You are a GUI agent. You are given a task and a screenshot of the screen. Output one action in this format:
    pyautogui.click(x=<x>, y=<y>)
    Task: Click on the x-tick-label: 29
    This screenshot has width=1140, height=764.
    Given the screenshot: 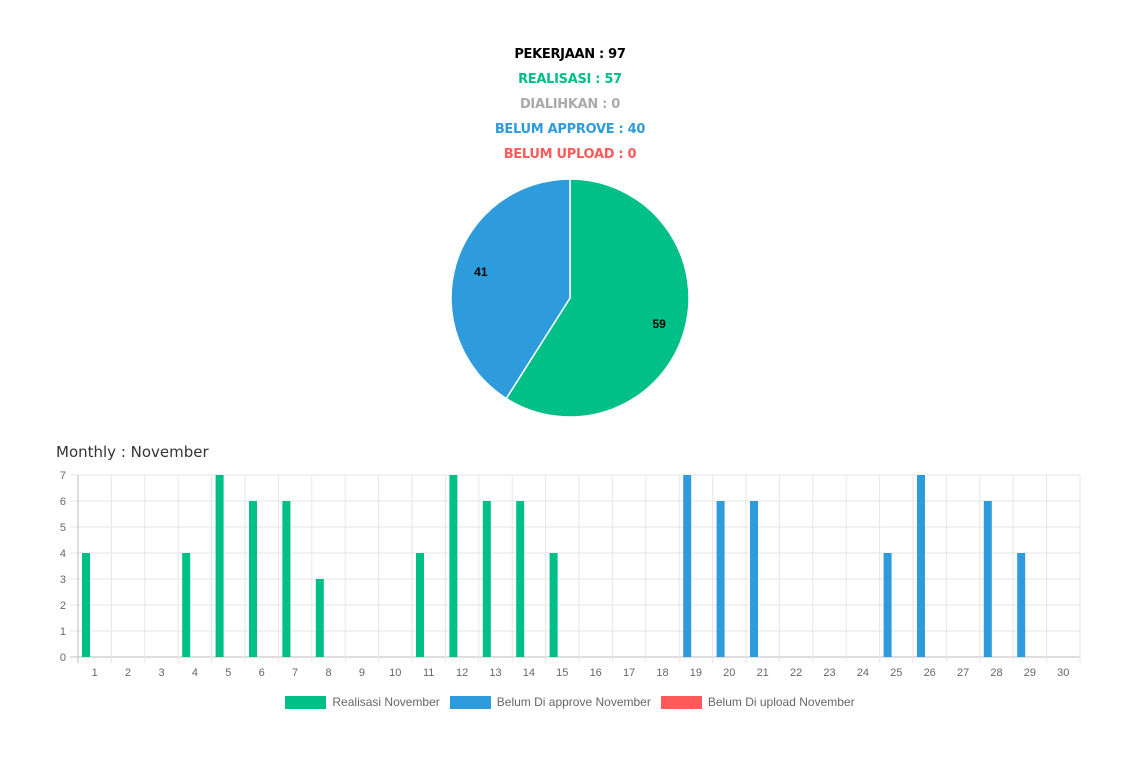 What is the action you would take?
    pyautogui.click(x=1030, y=673)
    